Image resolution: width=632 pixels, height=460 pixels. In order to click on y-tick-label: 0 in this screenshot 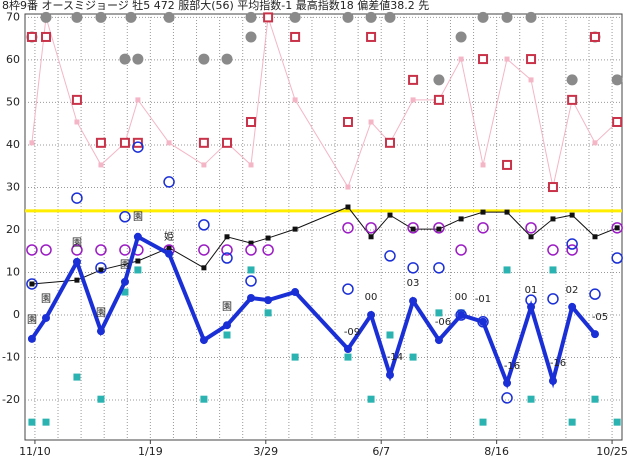, I will do `click(16, 314)`.